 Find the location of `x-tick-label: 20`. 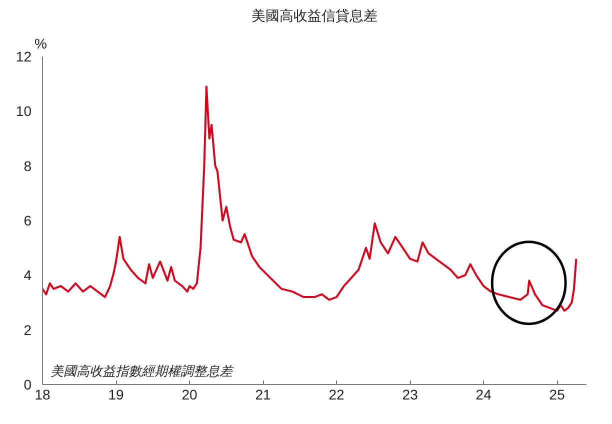

x-tick-label: 20 is located at coordinates (190, 394).